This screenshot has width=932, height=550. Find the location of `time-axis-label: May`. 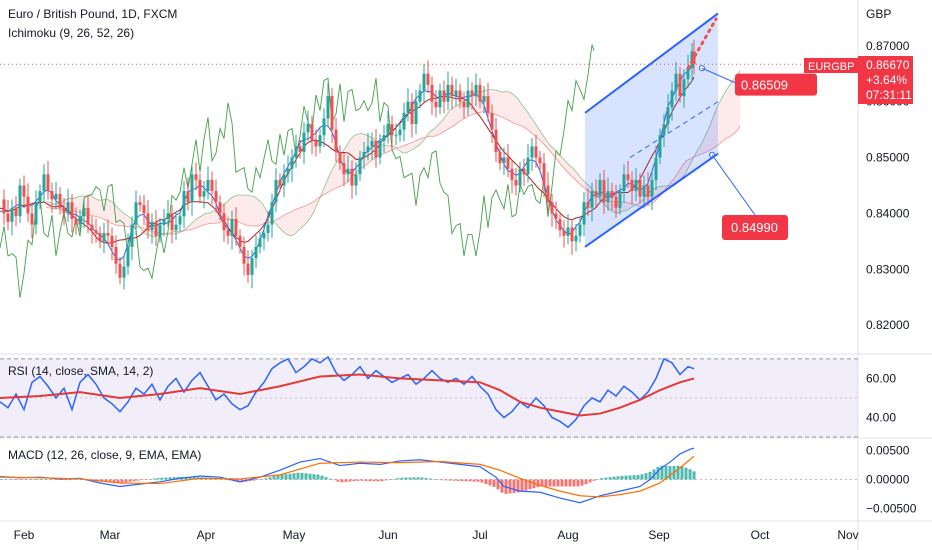

time-axis-label: May is located at coordinates (294, 535).